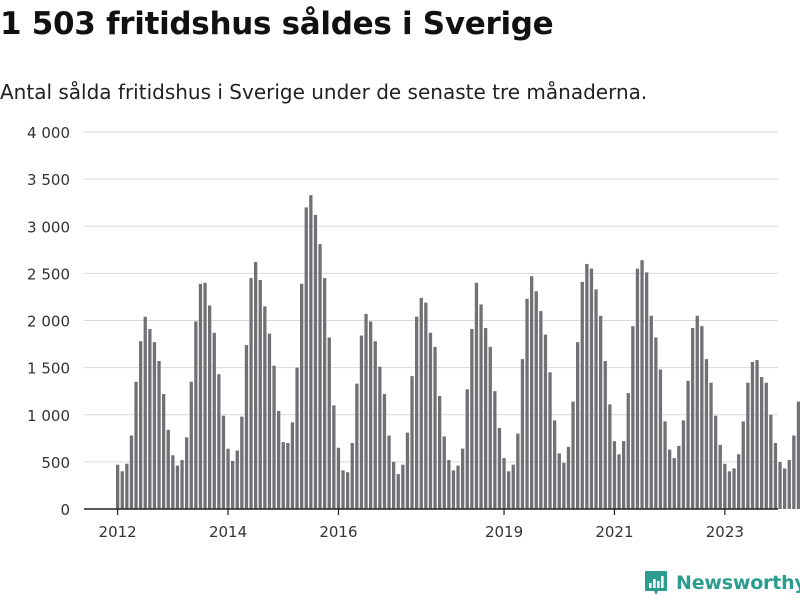 The width and height of the screenshot is (800, 600). I want to click on brand-name: Newsworthy, so click(738, 583).